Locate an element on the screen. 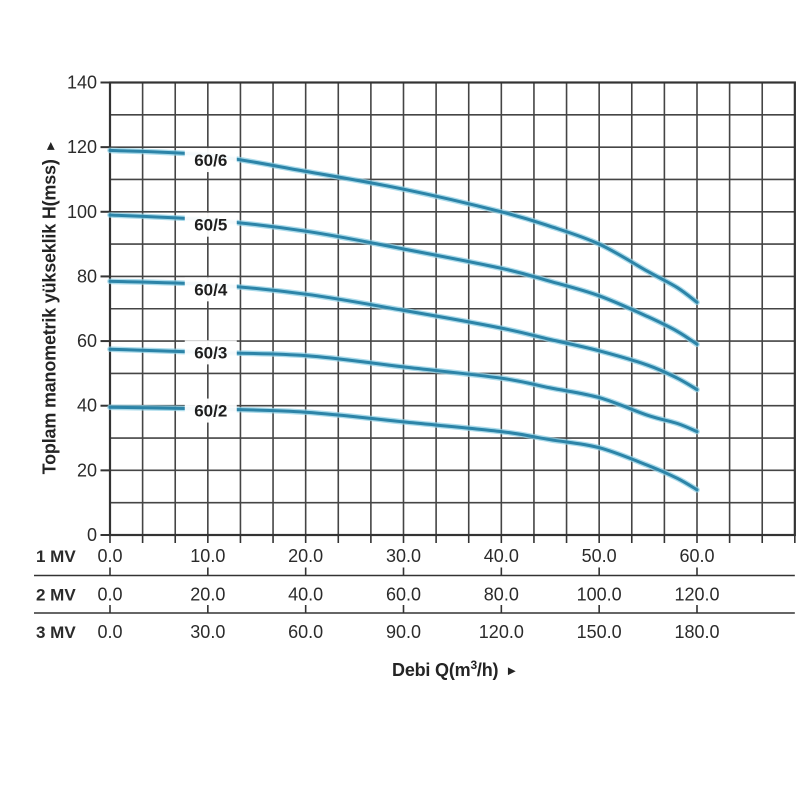 The width and height of the screenshot is (800, 800). curve-60/2 is located at coordinates (403, 448).